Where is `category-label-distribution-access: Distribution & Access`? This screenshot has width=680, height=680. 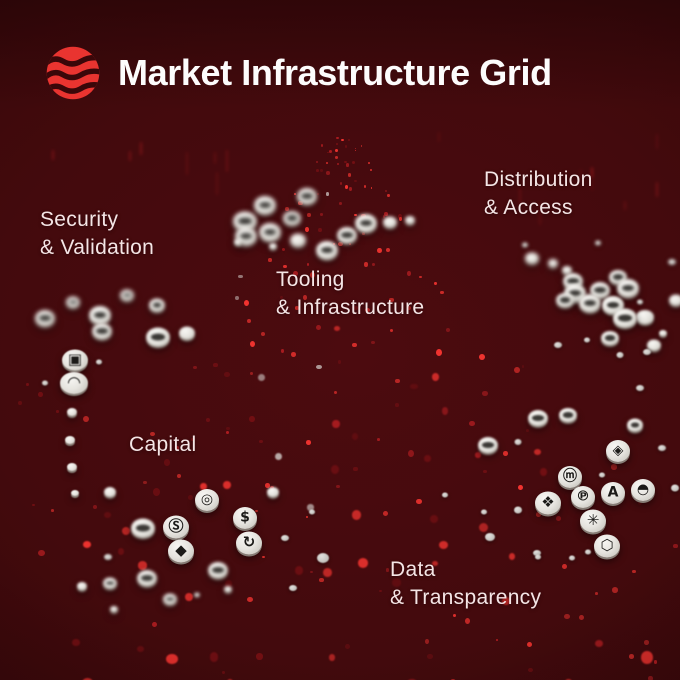
category-label-distribution-access: Distribution & Access is located at coordinates (538, 194).